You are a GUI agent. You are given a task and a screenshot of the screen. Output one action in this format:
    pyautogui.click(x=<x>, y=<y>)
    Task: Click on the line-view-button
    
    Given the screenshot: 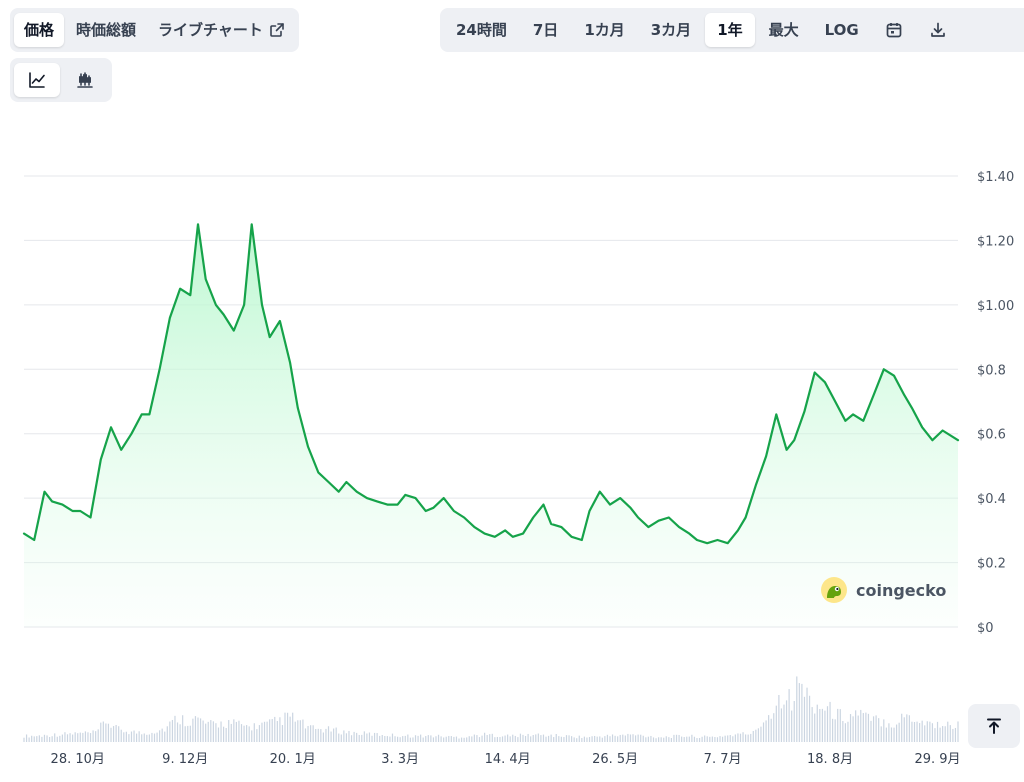 What is the action you would take?
    pyautogui.click(x=37, y=80)
    